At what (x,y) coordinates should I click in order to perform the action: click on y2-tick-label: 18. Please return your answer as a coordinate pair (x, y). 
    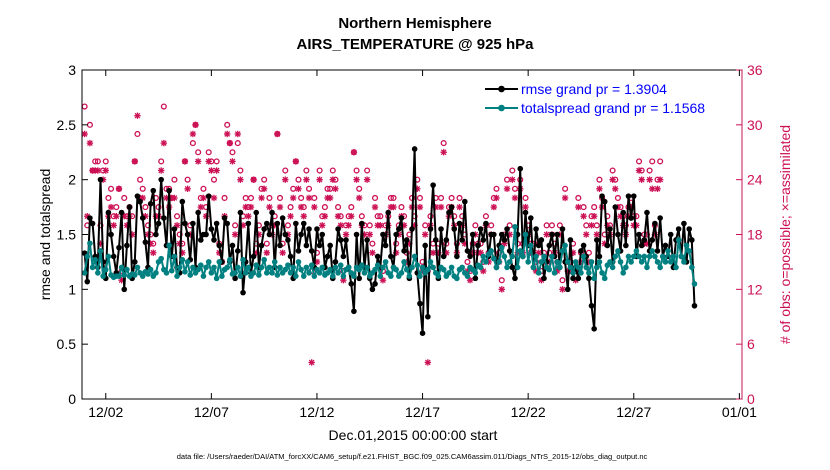
    Looking at the image, I should click on (755, 235).